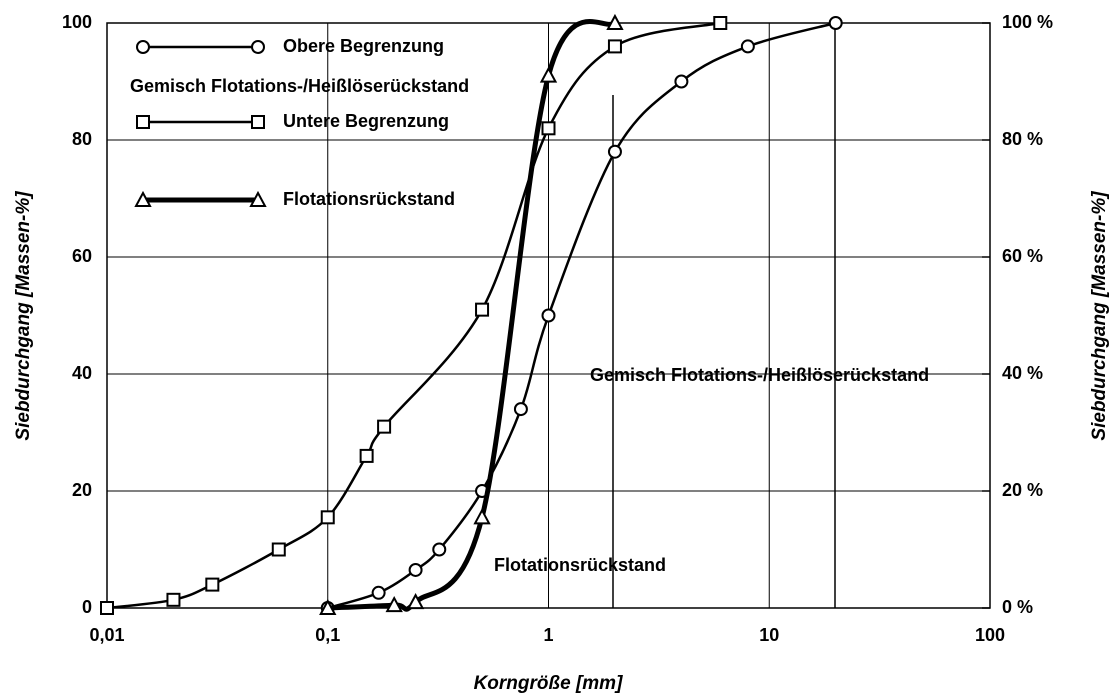 Image resolution: width=1120 pixels, height=697 pixels. I want to click on y-tick-label: 0, so click(87, 607).